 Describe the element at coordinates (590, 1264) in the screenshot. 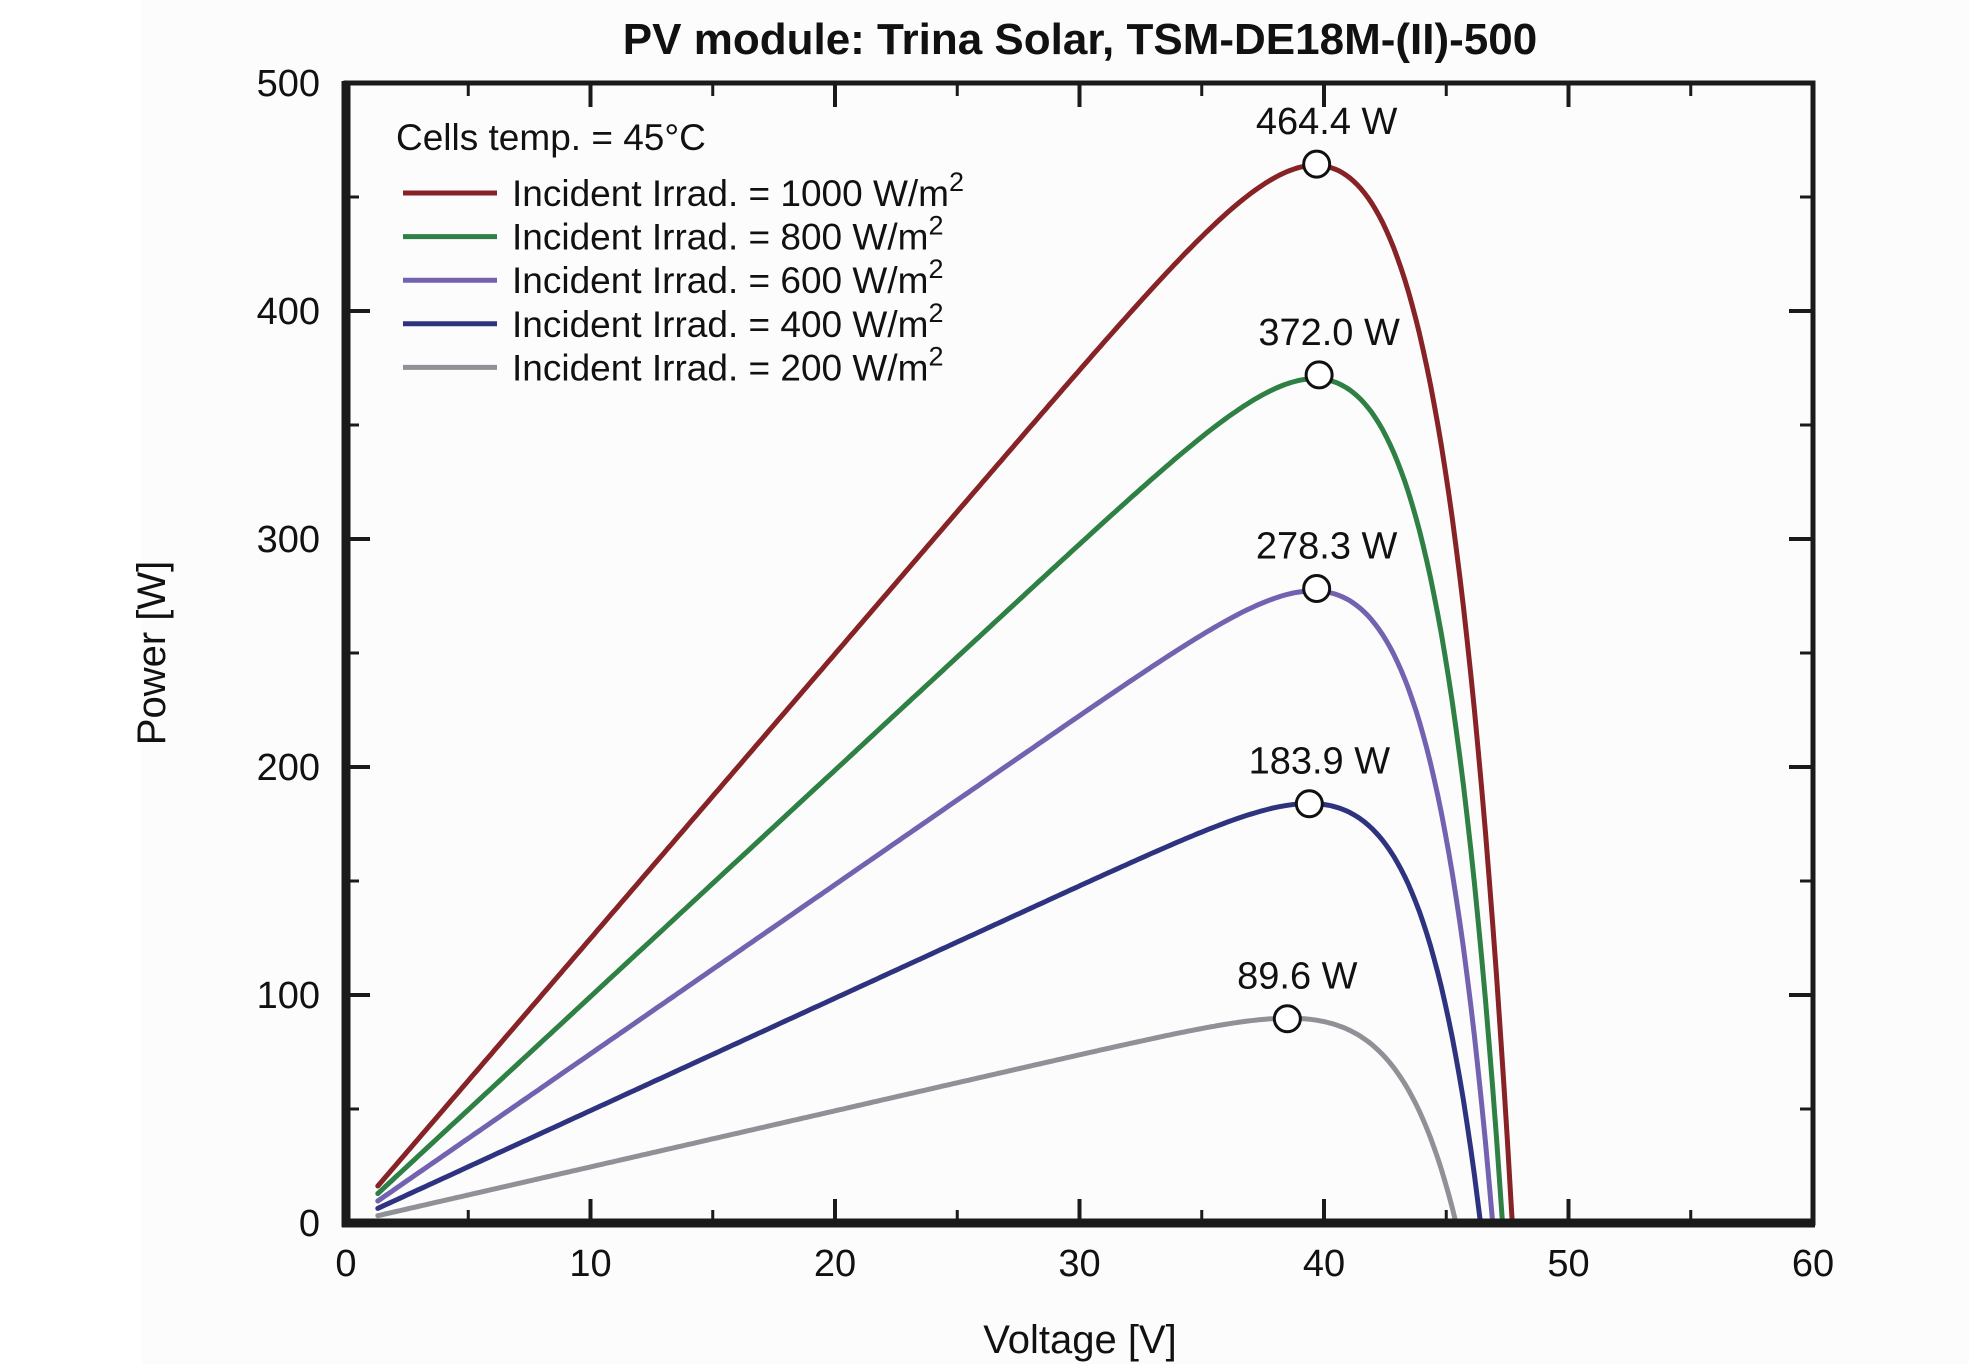

I see `x-tick-label: 10` at that location.